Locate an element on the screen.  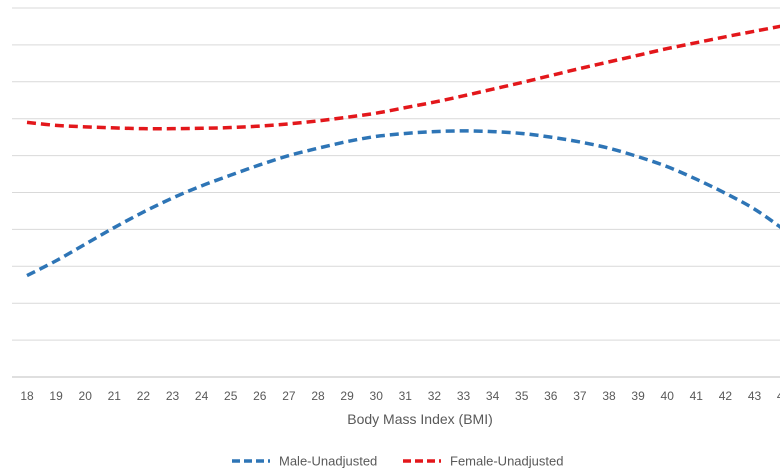
x-tick-label: 26 is located at coordinates (260, 396).